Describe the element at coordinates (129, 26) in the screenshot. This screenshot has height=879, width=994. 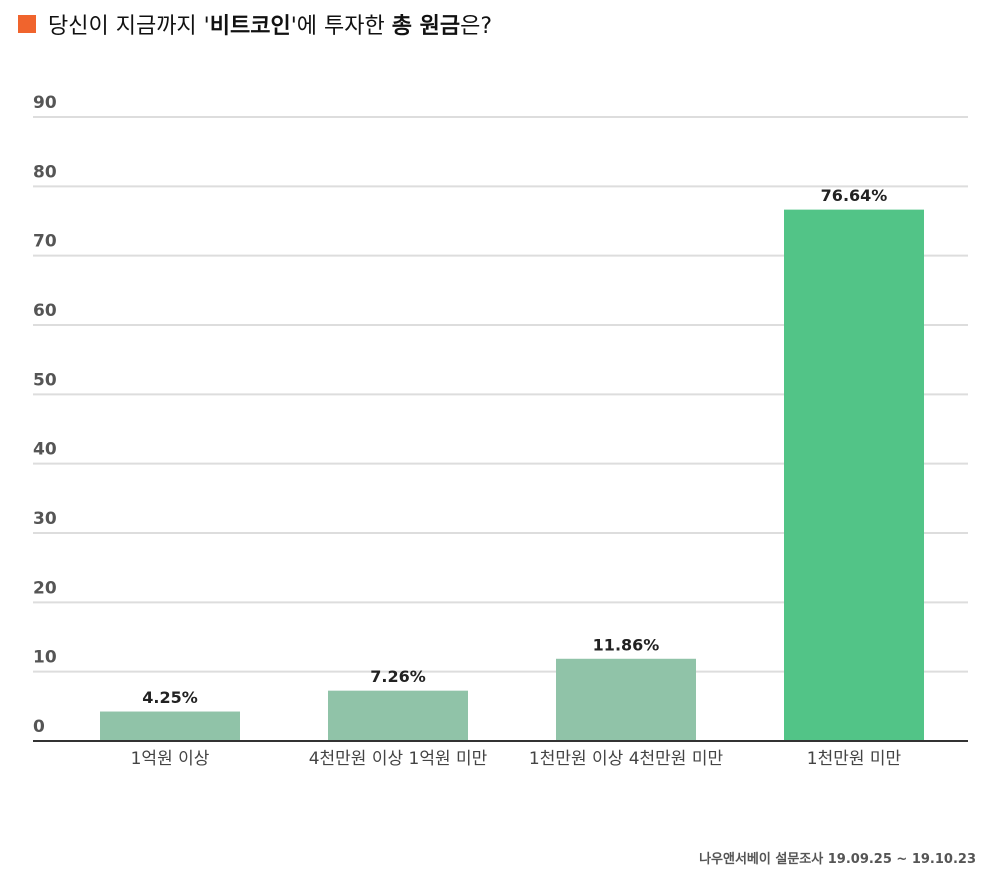
I see `title-part: 당신이 지금까지 '` at that location.